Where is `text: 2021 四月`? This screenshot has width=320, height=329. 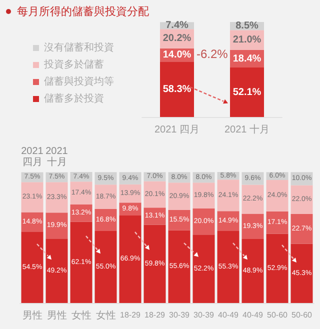
text: 2021 四月 is located at coordinates (32, 157).